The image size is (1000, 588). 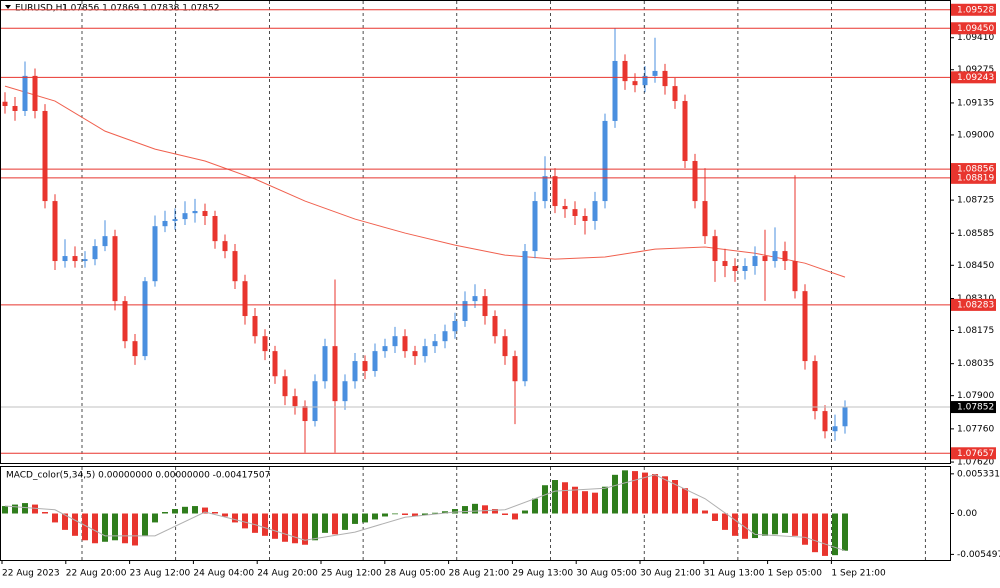 I want to click on x-tick-label: 30 Aug 21:00, so click(x=670, y=574).